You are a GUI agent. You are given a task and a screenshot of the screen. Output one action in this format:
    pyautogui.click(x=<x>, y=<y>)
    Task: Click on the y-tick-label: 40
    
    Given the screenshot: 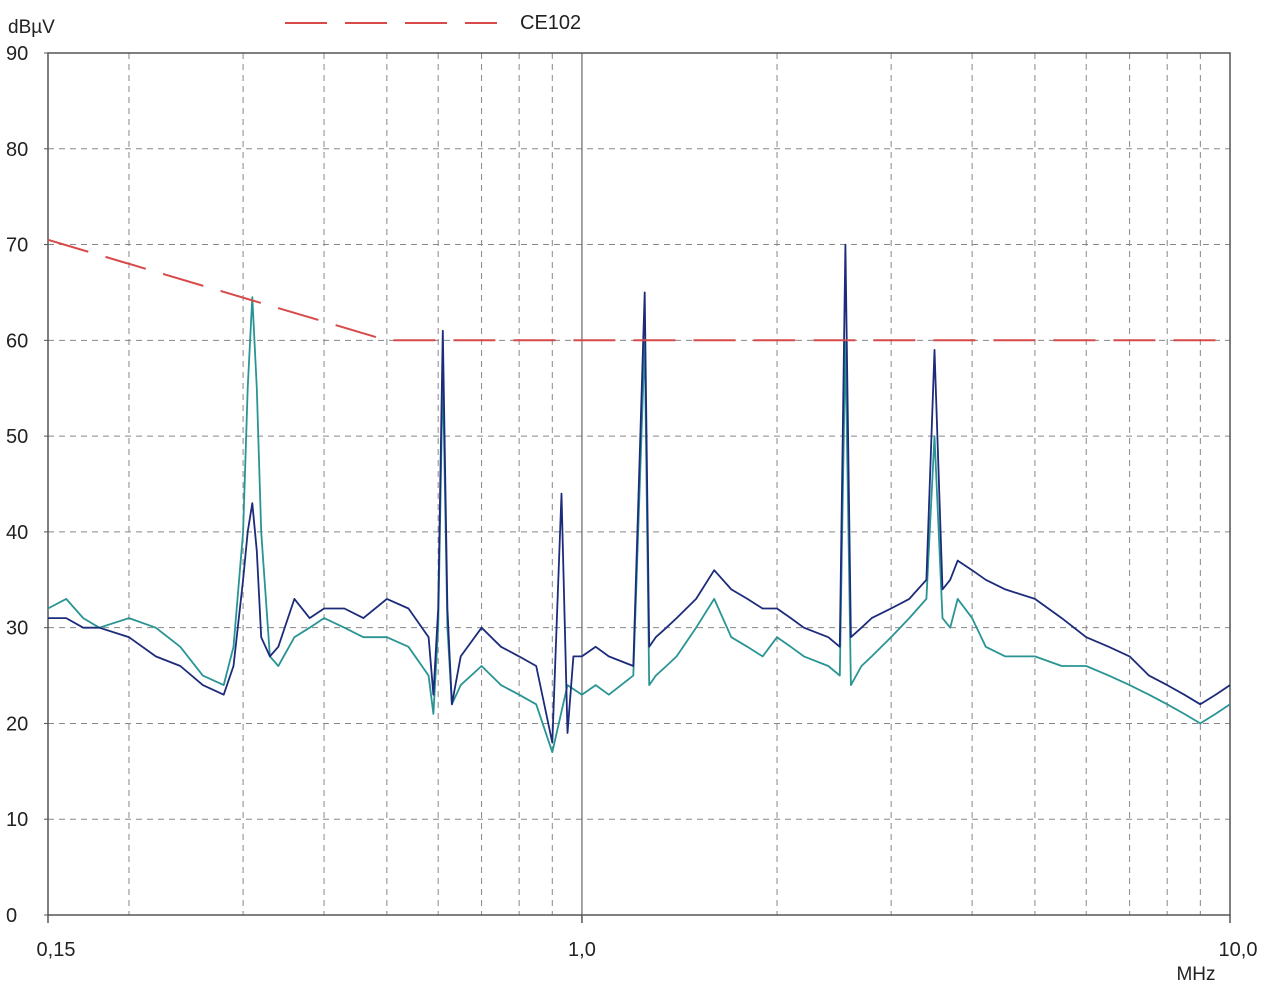 What is the action you would take?
    pyautogui.click(x=17, y=533)
    